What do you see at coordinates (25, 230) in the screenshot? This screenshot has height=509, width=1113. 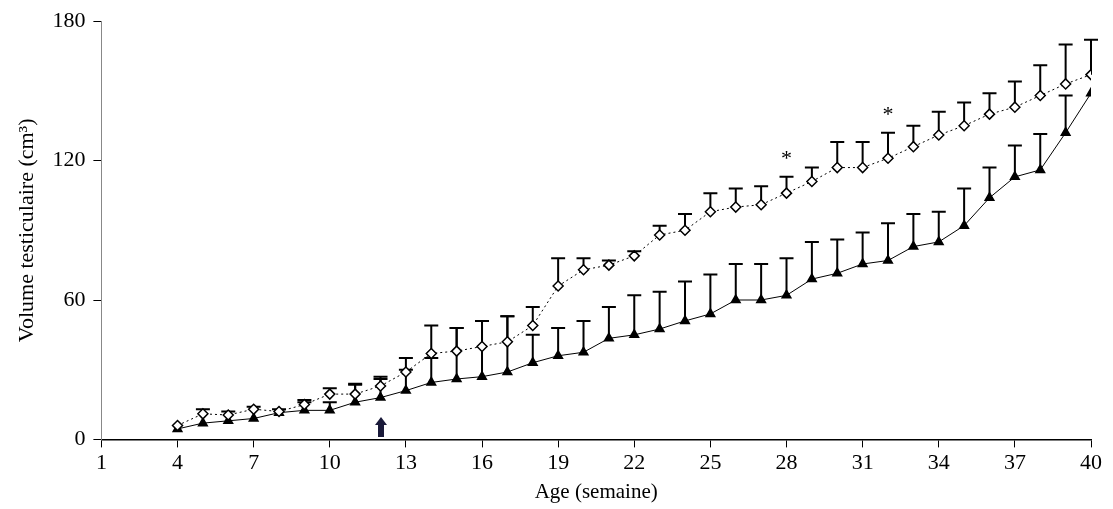 I see `y-axis-title: Volume testiculaire (cm³)` at bounding box center [25, 230].